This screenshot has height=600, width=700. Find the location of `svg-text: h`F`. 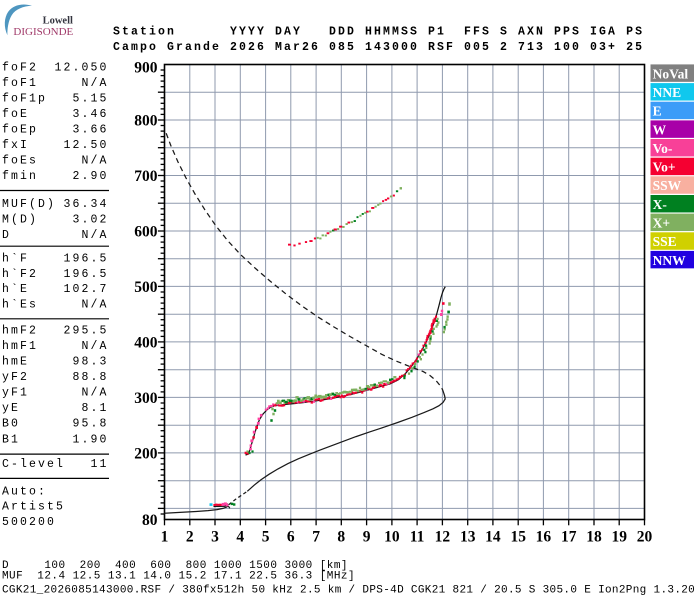

svg-text: h`F is located at coordinates (15, 258).